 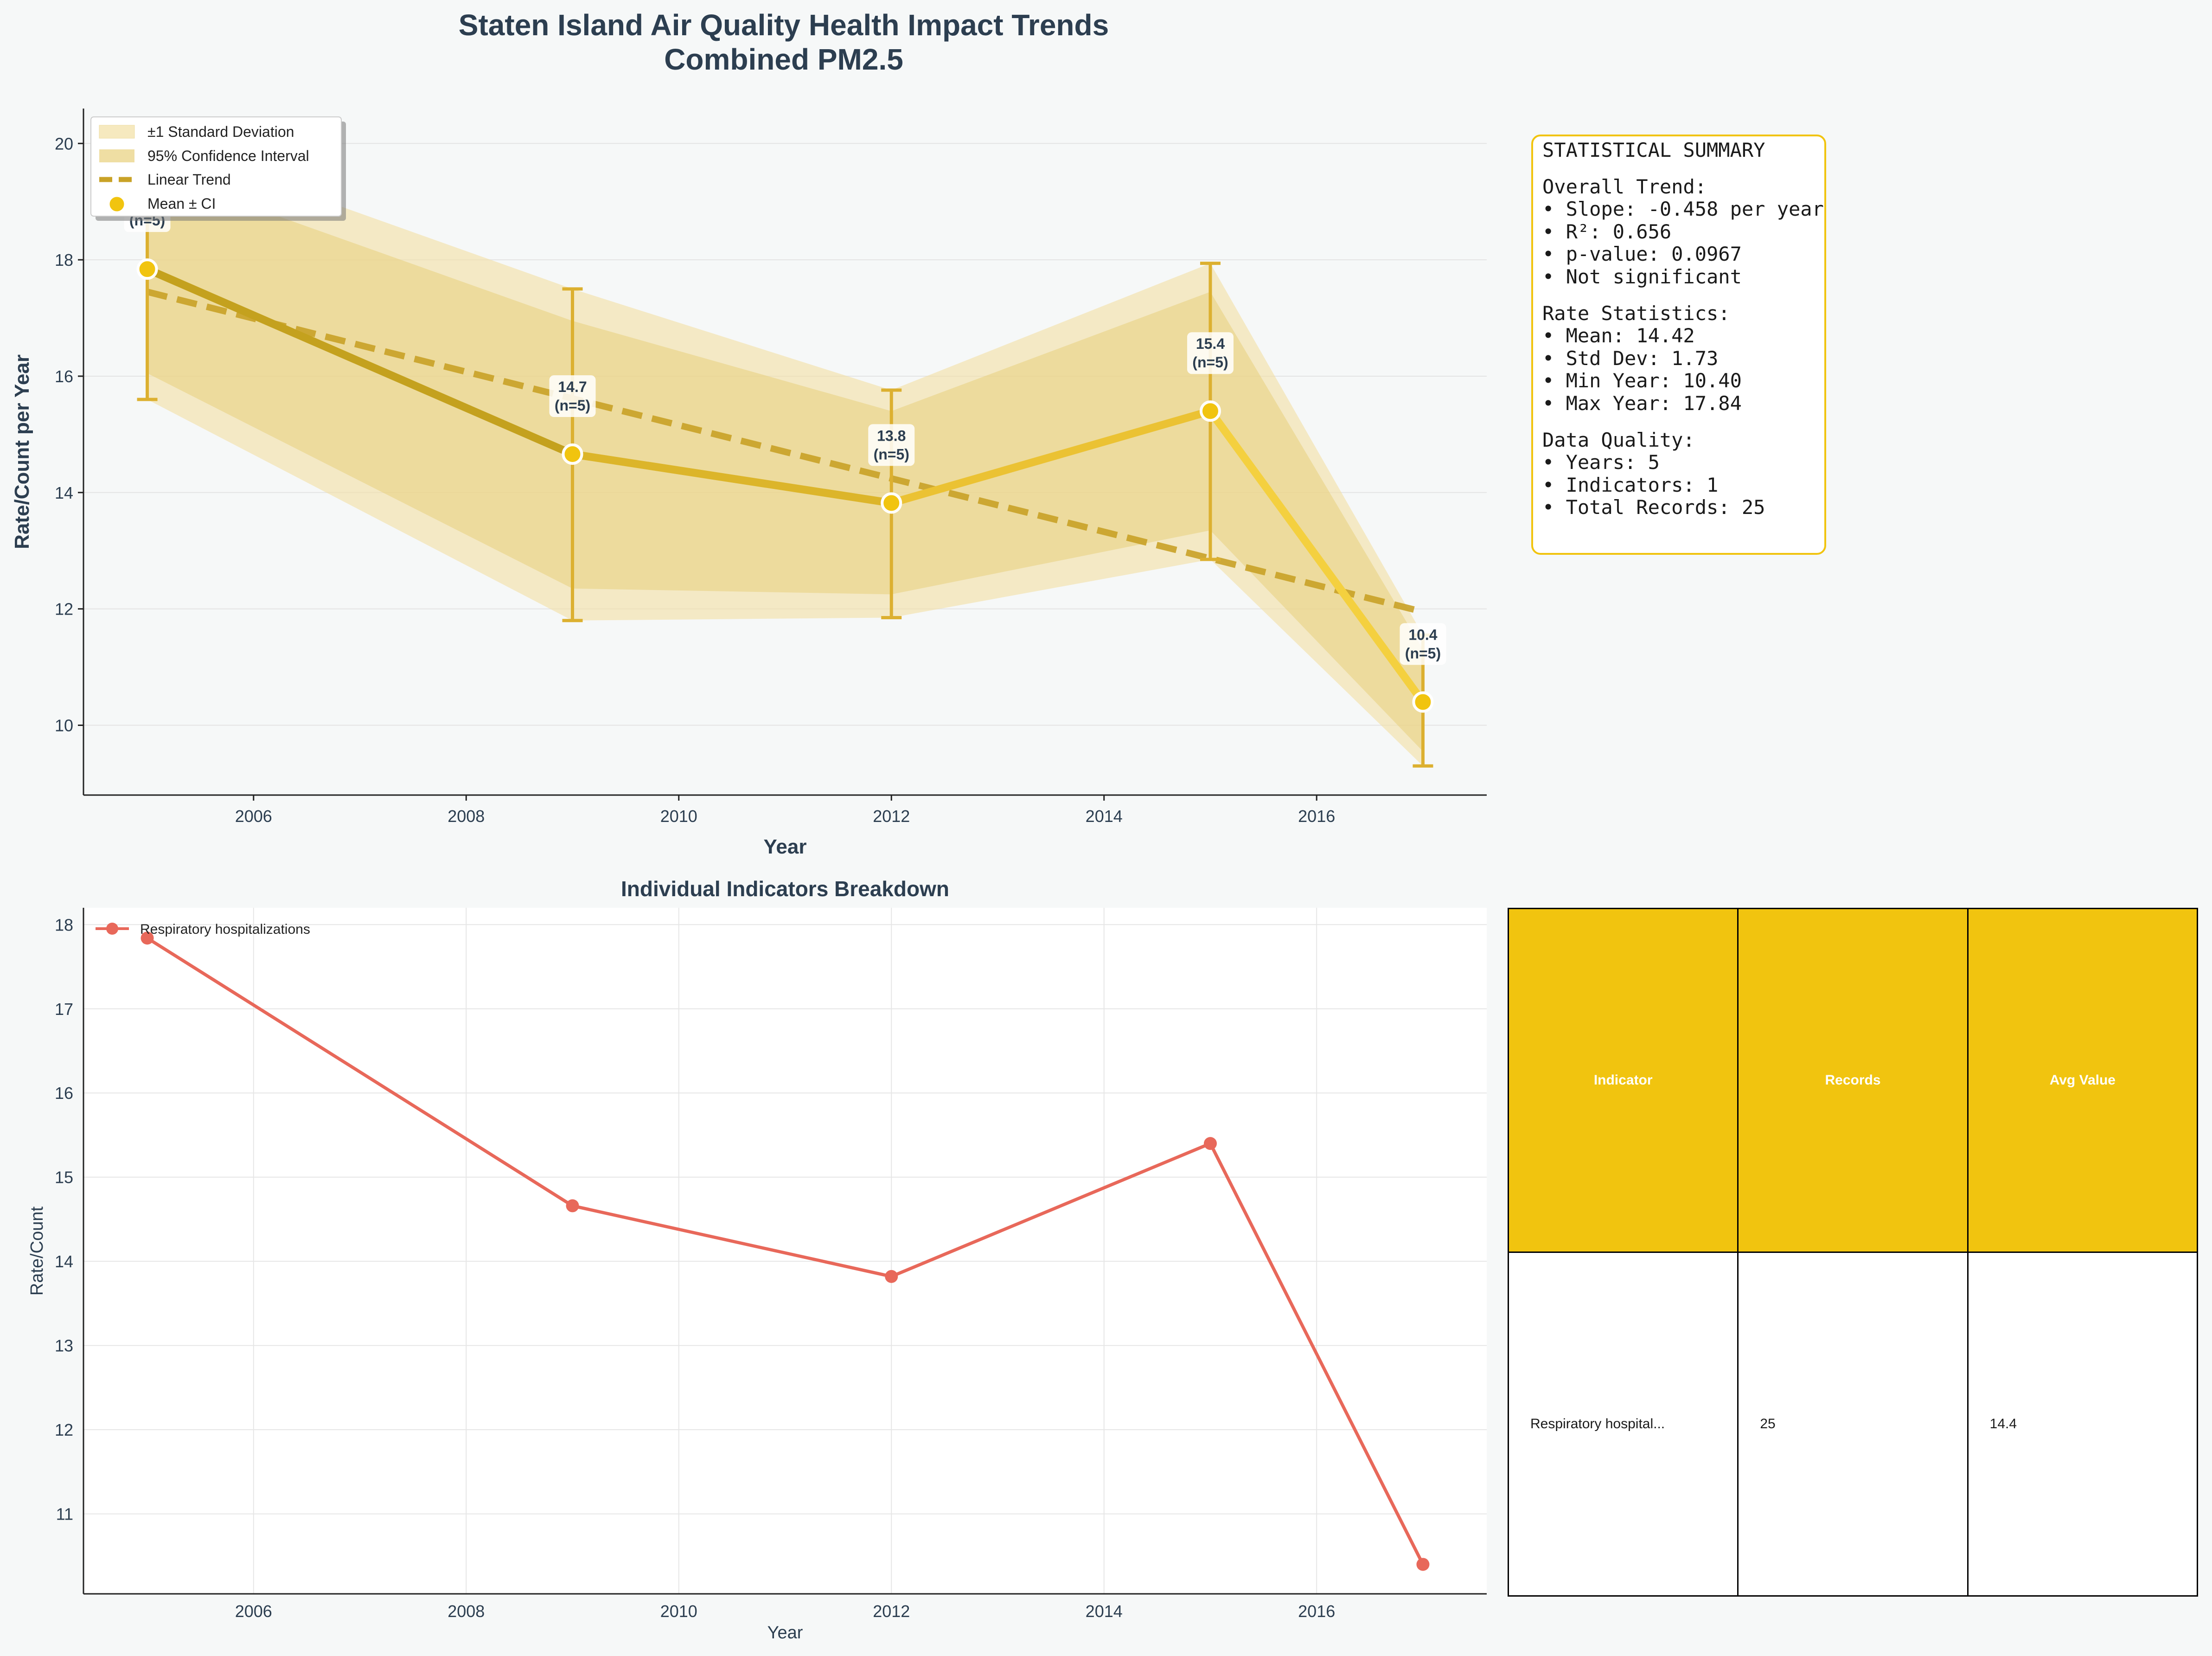 I want to click on table-header-records: Records, so click(x=1853, y=1080).